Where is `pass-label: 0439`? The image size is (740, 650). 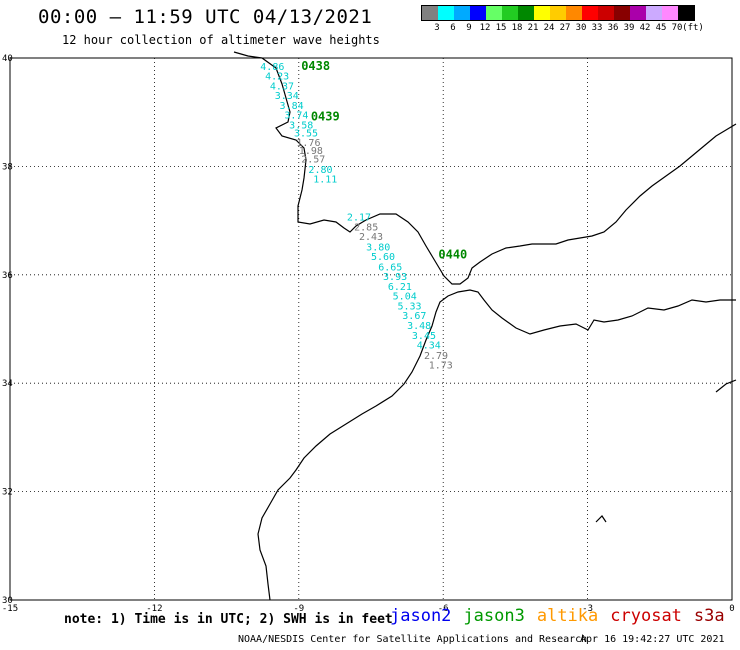 pass-label: 0439 is located at coordinates (325, 116).